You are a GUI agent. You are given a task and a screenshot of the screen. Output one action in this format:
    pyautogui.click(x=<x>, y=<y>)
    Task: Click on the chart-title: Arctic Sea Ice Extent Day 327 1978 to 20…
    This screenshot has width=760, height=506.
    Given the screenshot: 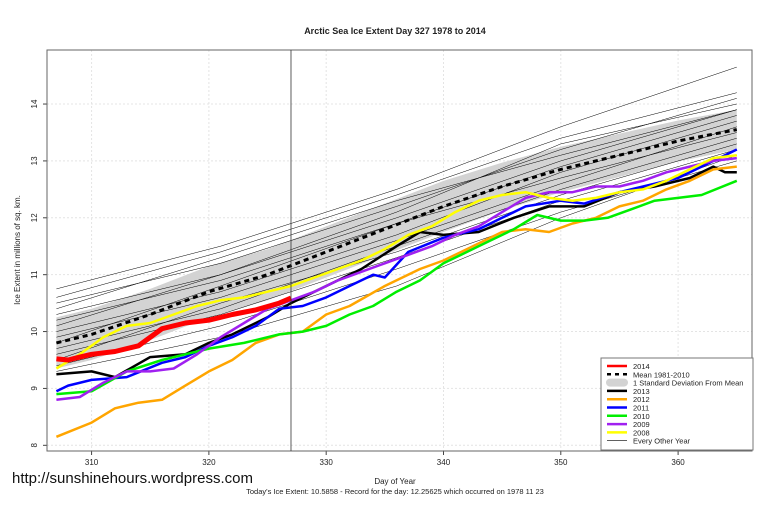 What is the action you would take?
    pyautogui.click(x=395, y=31)
    